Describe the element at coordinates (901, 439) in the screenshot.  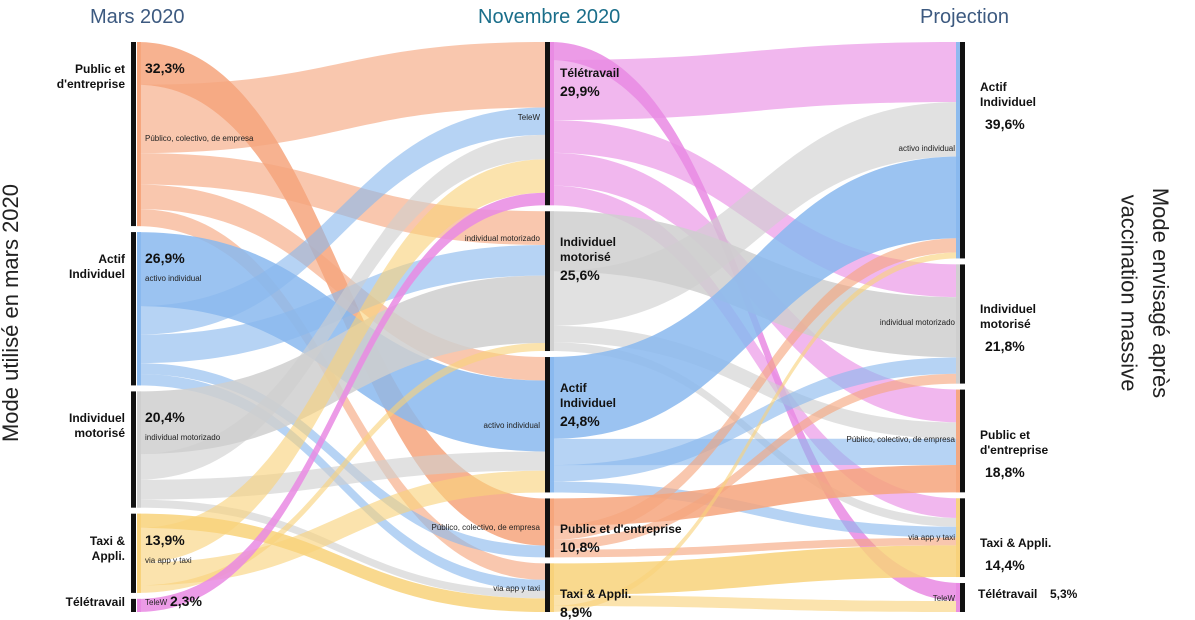
I see `right-sub-public: Público, colectivo, de empresa` at that location.